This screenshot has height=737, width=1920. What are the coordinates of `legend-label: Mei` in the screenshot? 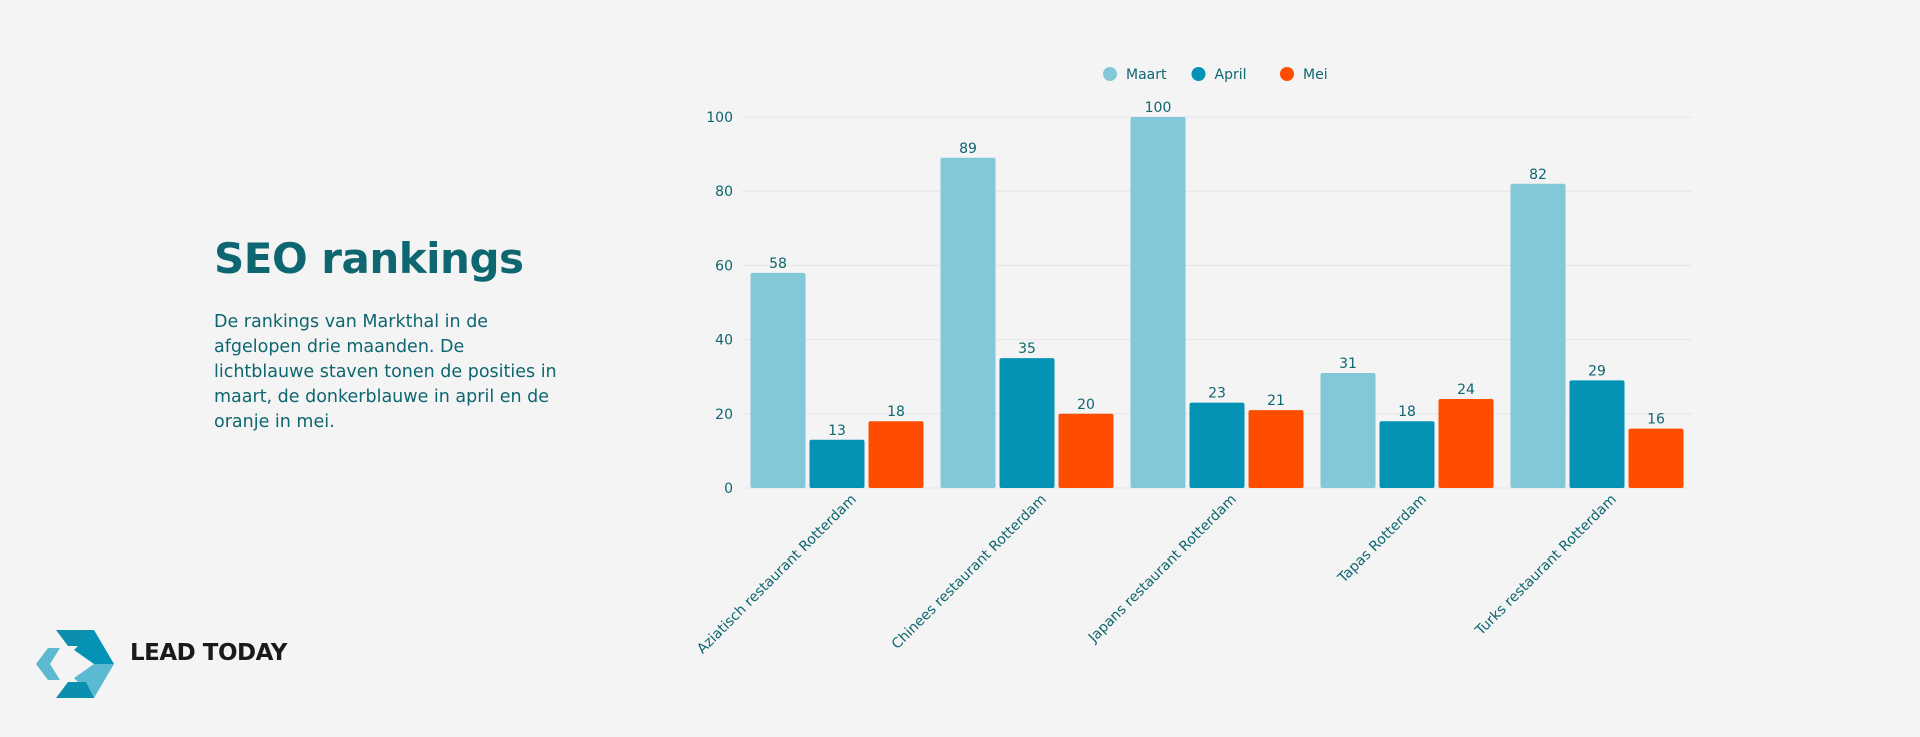 It's located at (1315, 75).